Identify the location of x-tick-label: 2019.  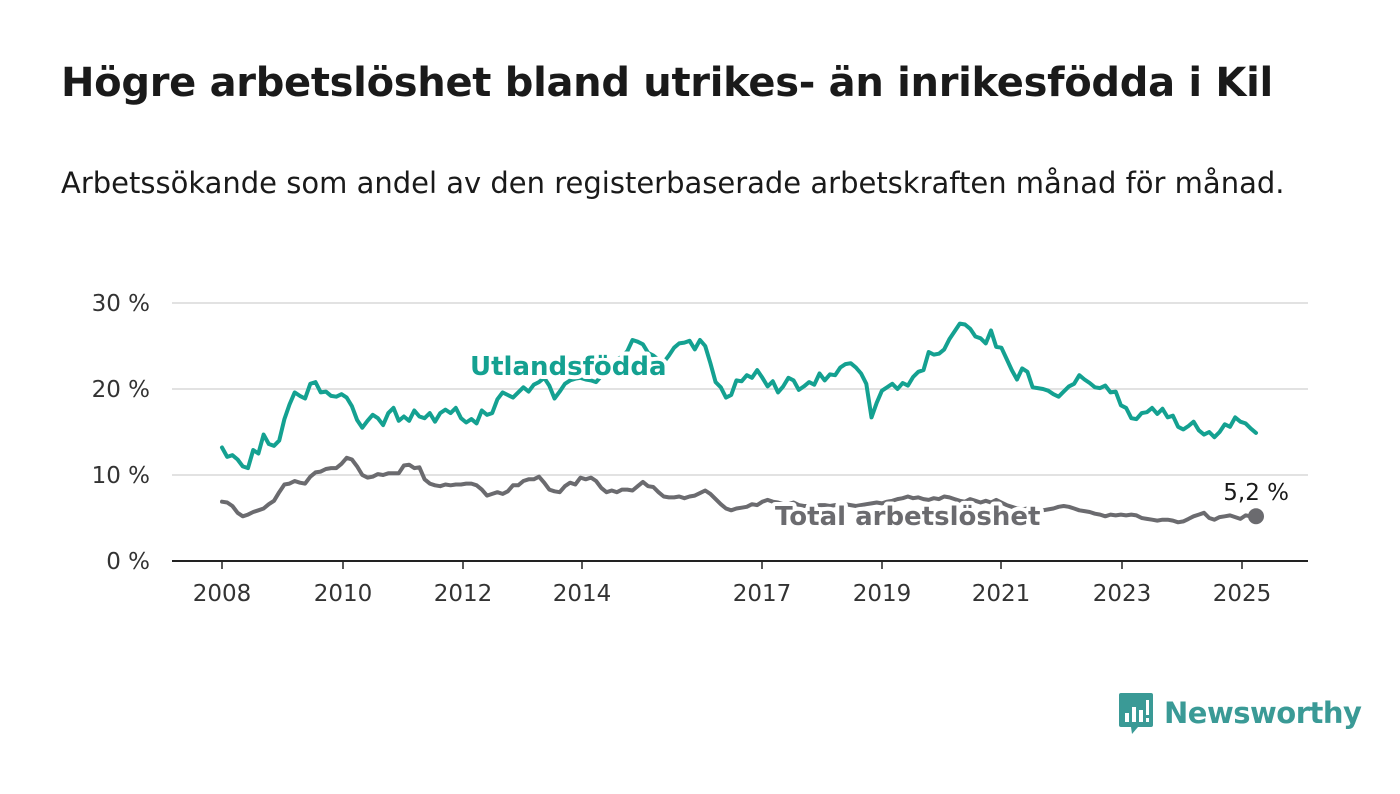
(882, 594).